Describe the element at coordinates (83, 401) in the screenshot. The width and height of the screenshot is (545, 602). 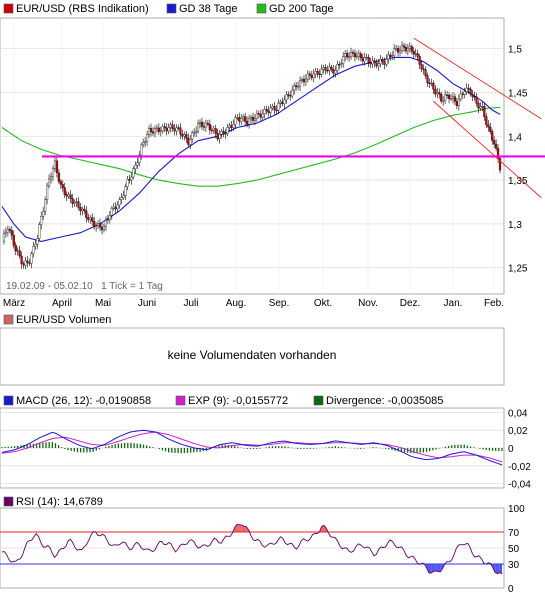
I see `macd-legend-label-0: MACD (26, 12): -0,0190858` at that location.